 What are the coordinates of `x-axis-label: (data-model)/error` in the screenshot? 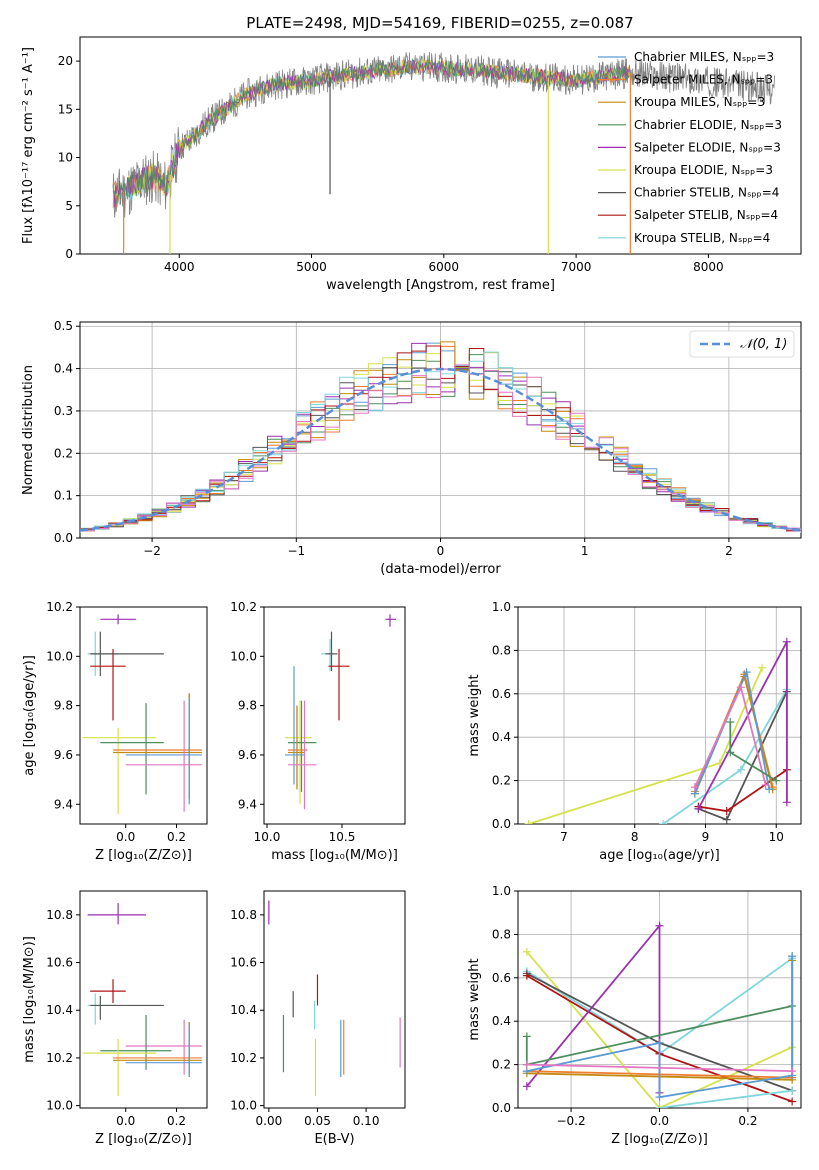 It's located at (440, 569).